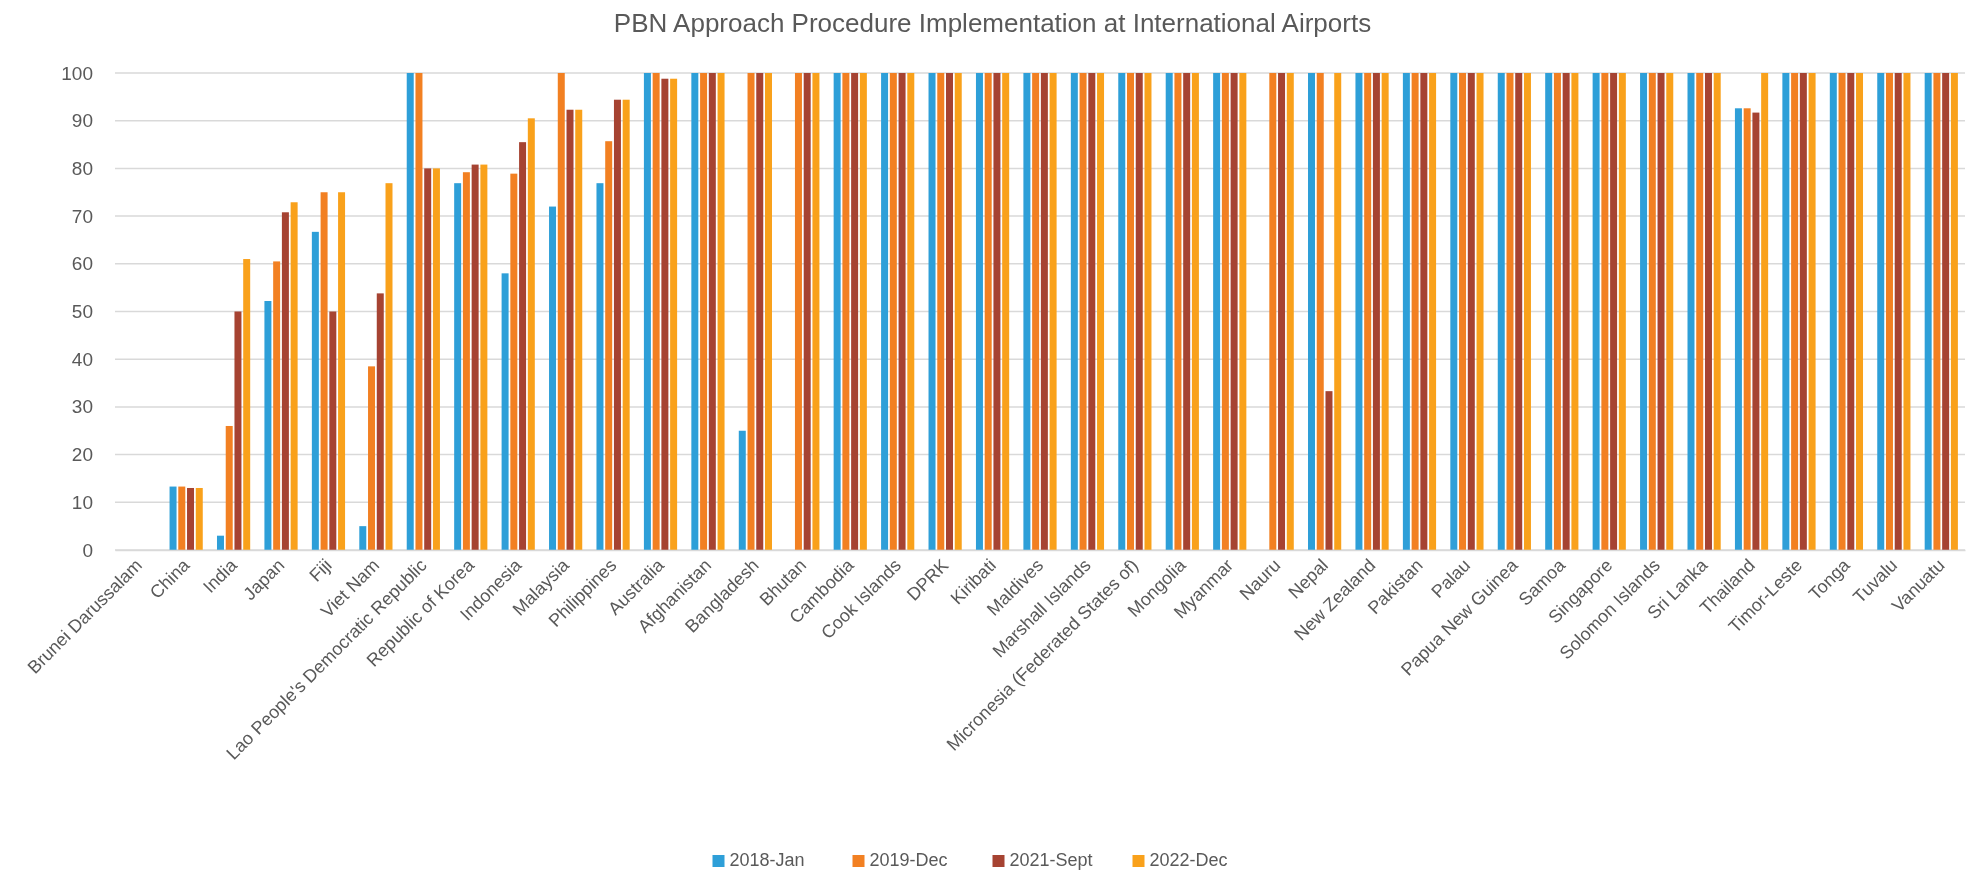 The width and height of the screenshot is (1985, 879). What do you see at coordinates (77, 73) in the screenshot?
I see `y-tick-label: 100` at bounding box center [77, 73].